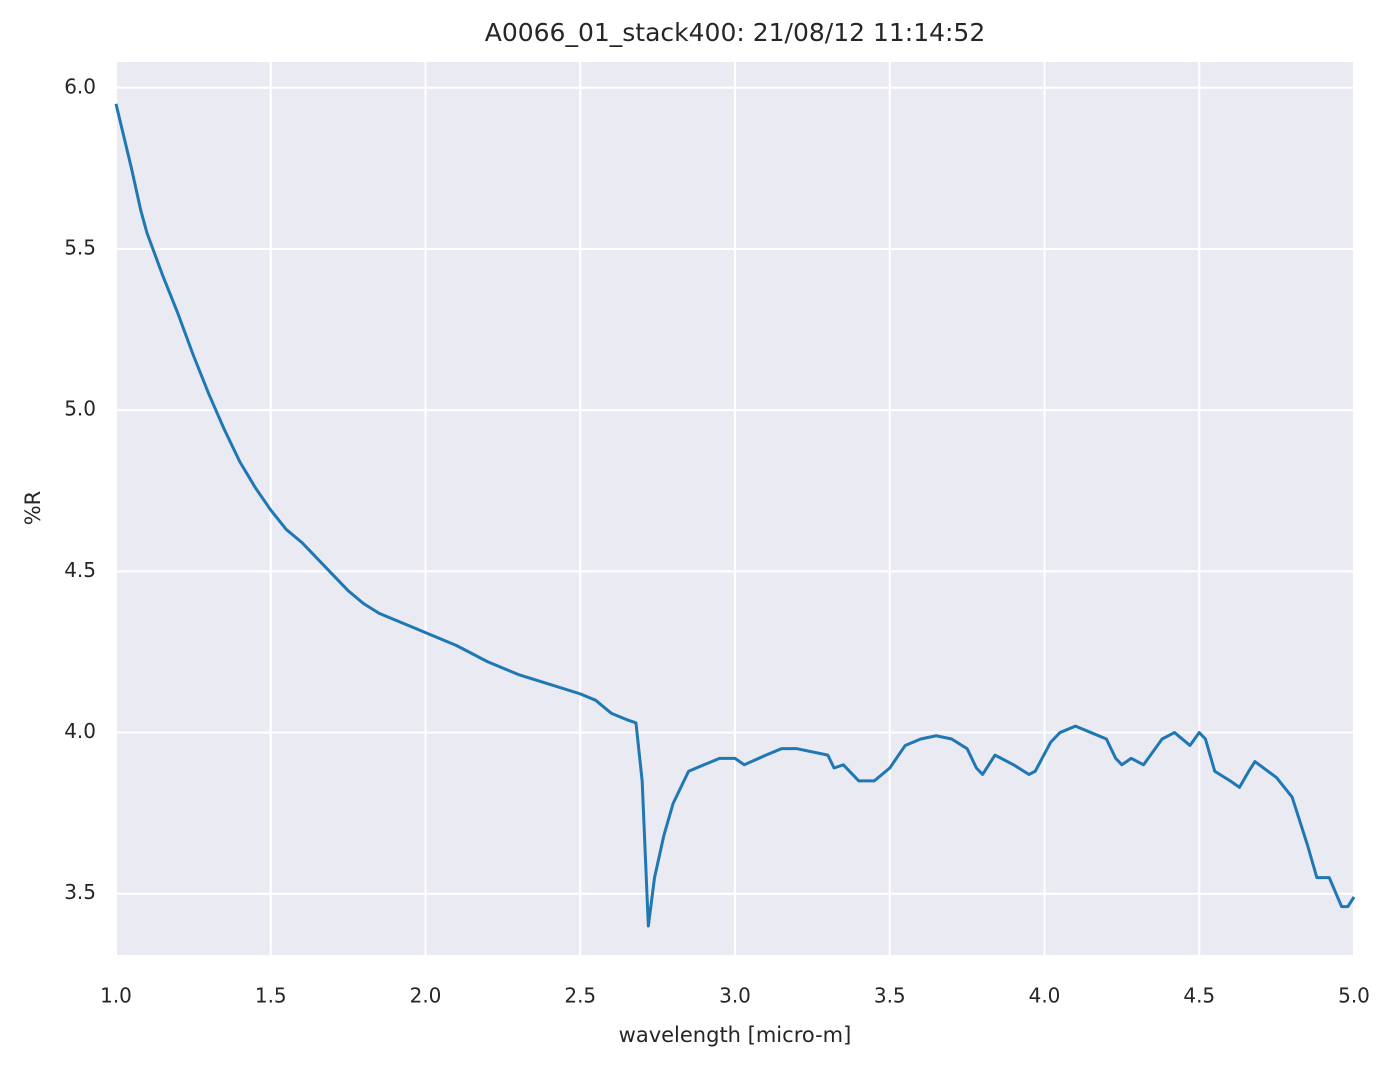 The image size is (1394, 1073). I want to click on x-tick-label: 1.0, so click(116, 996).